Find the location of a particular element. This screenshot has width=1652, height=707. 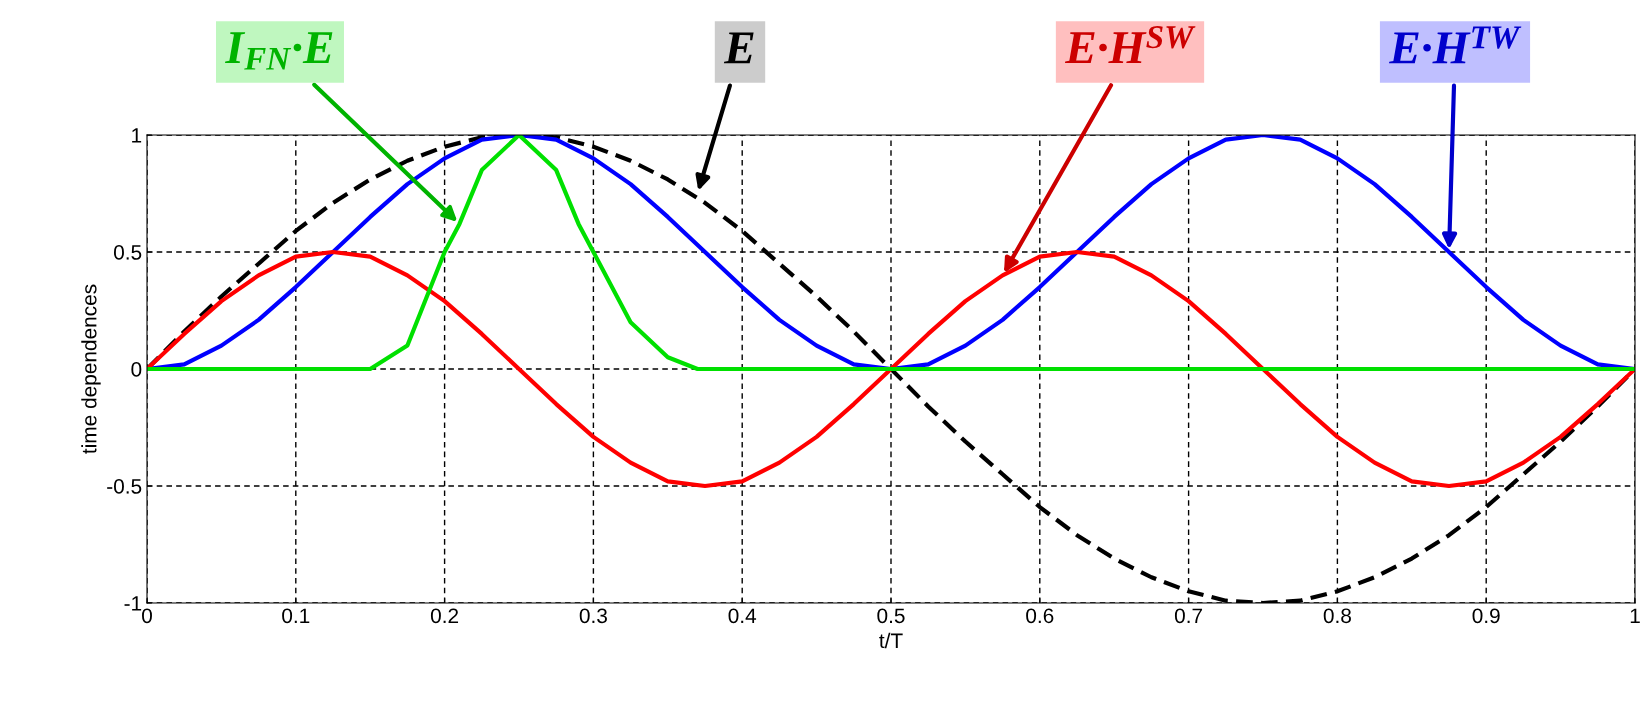

x-tick-label: 0.3 is located at coordinates (593, 616).